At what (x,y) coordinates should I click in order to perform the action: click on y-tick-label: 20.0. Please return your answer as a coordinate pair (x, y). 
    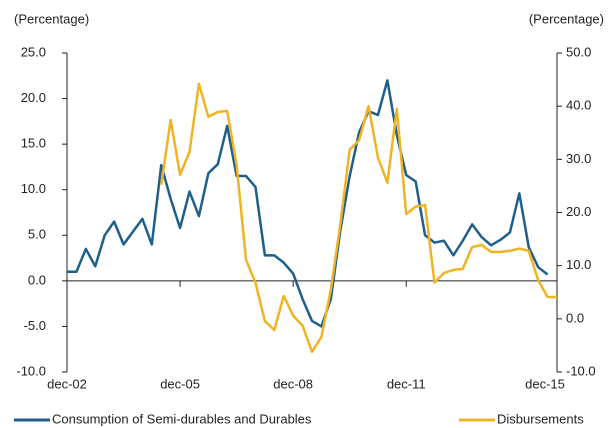
    Looking at the image, I should click on (33, 97).